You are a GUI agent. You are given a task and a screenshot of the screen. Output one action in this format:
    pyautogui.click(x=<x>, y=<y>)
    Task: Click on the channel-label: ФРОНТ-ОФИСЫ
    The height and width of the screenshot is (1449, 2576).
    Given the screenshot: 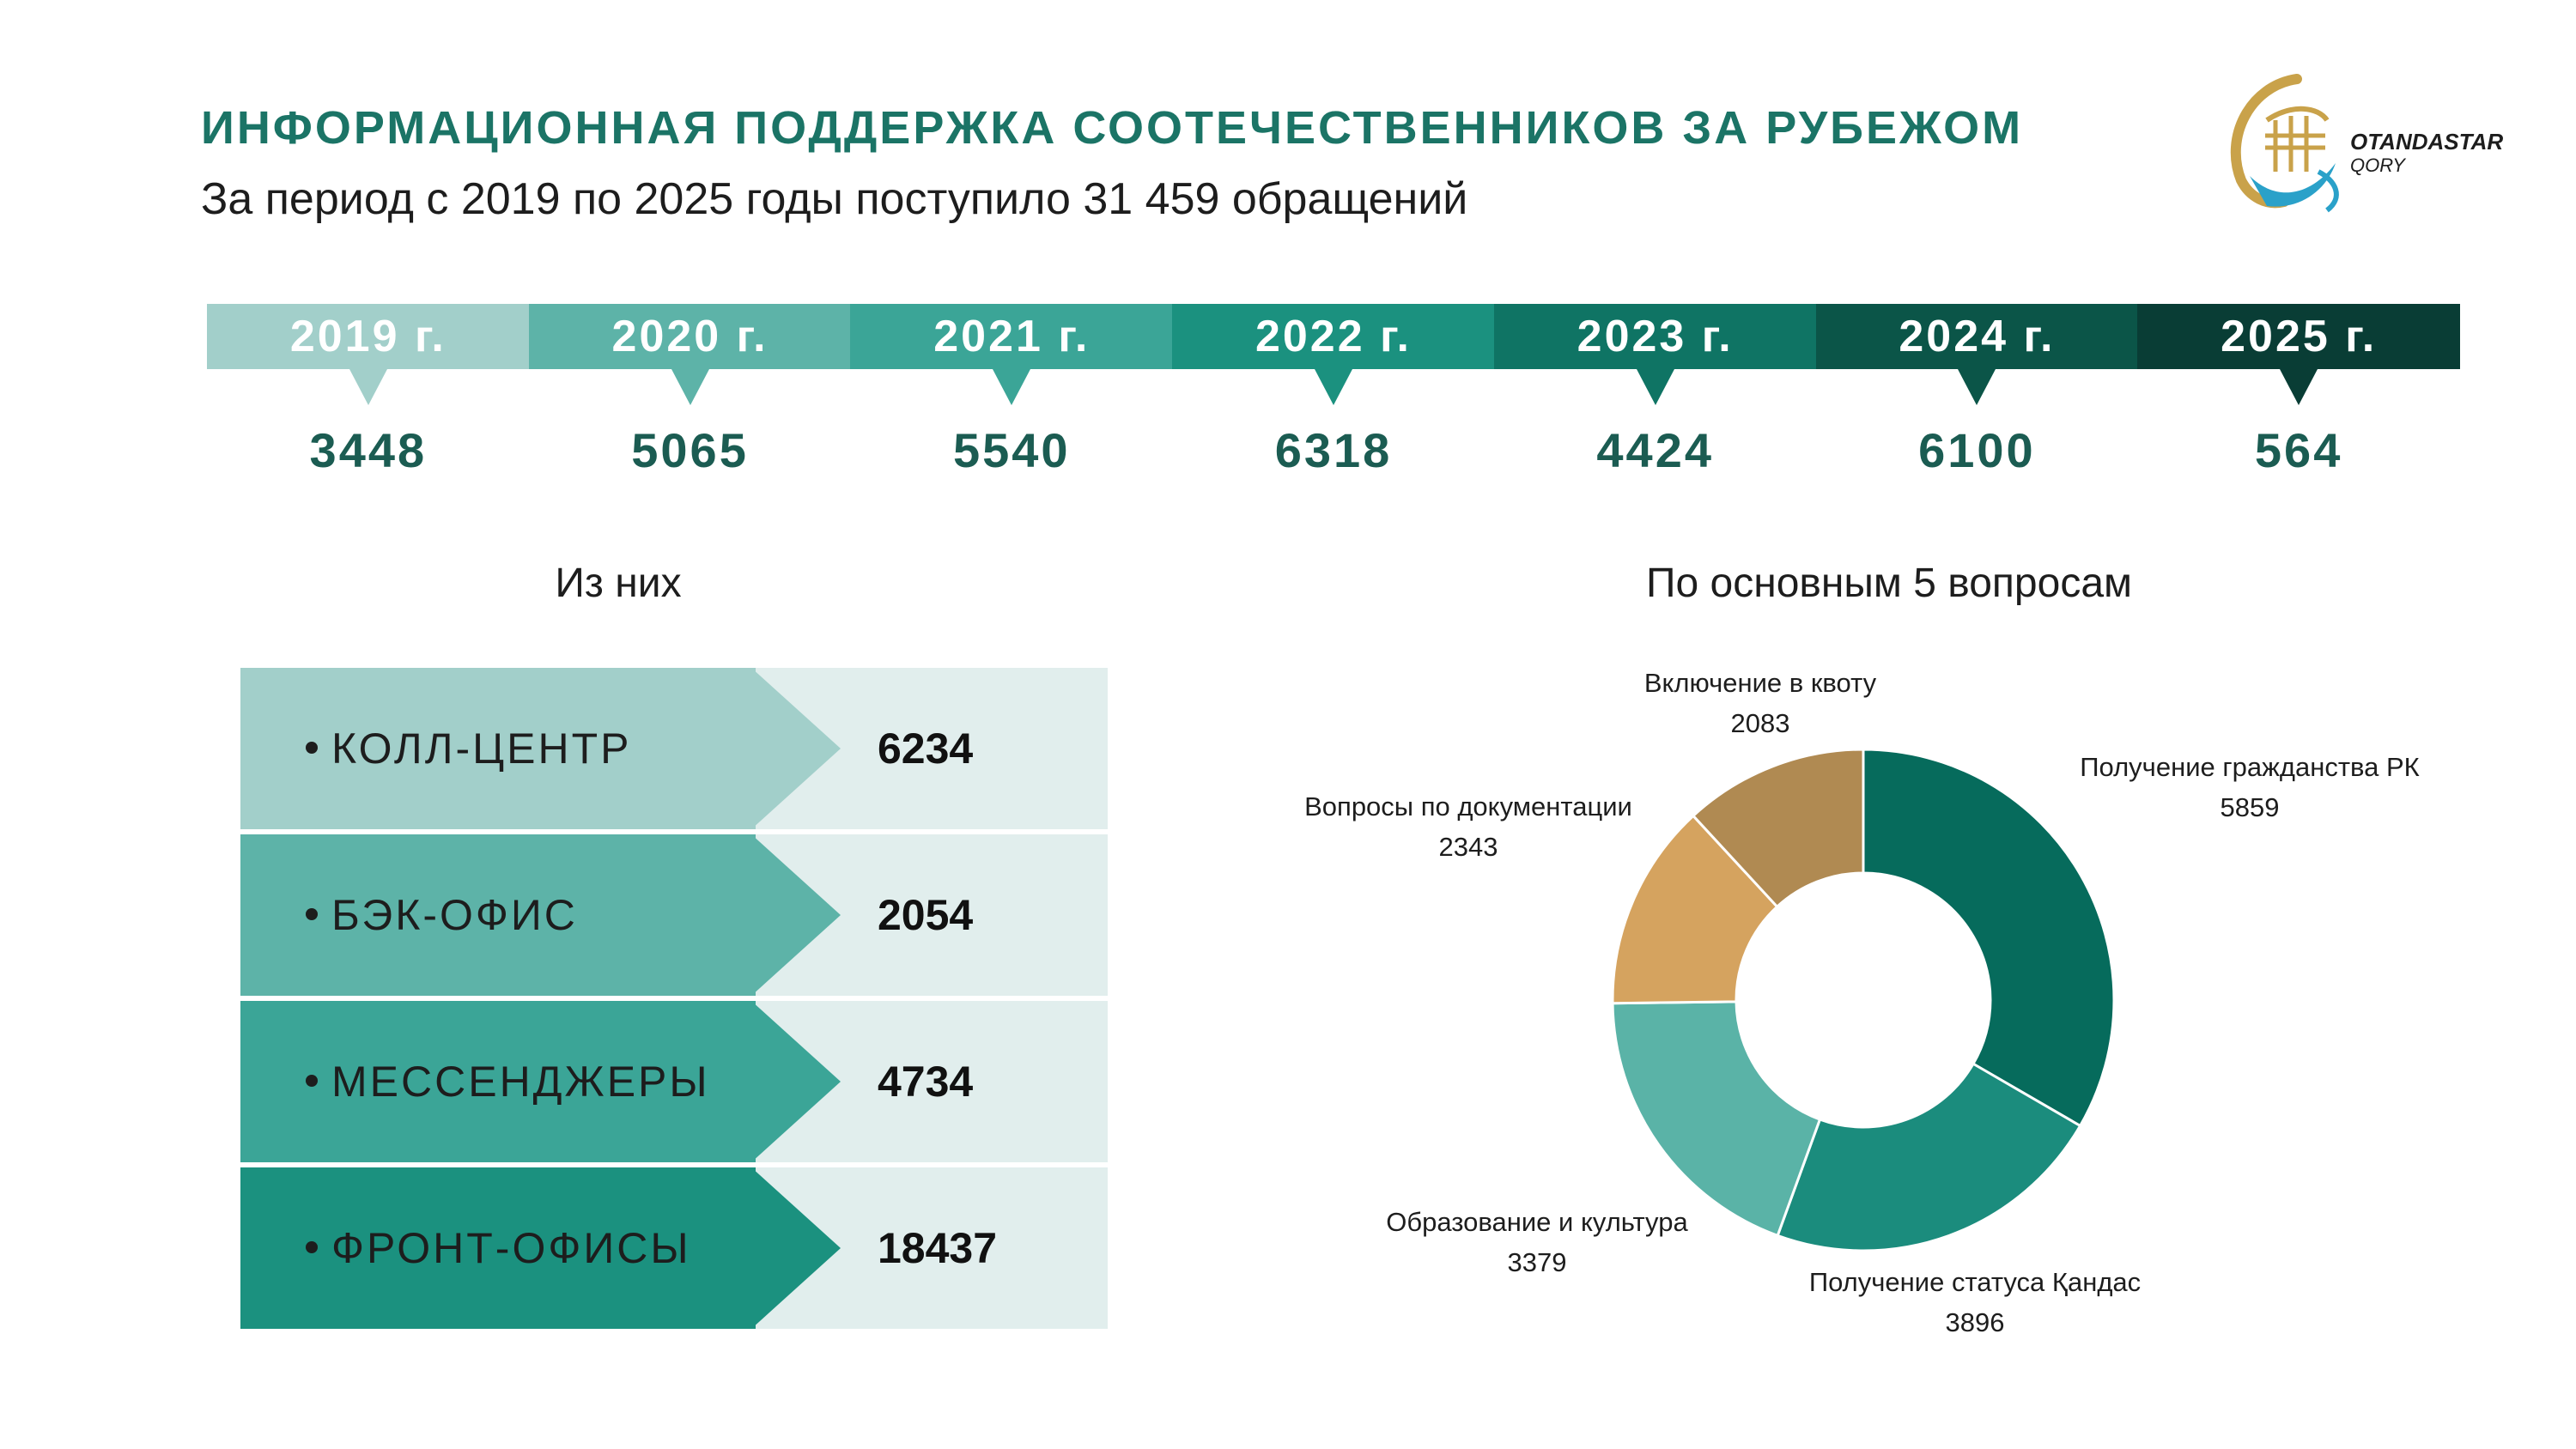 What is the action you would take?
    pyautogui.click(x=497, y=1248)
    